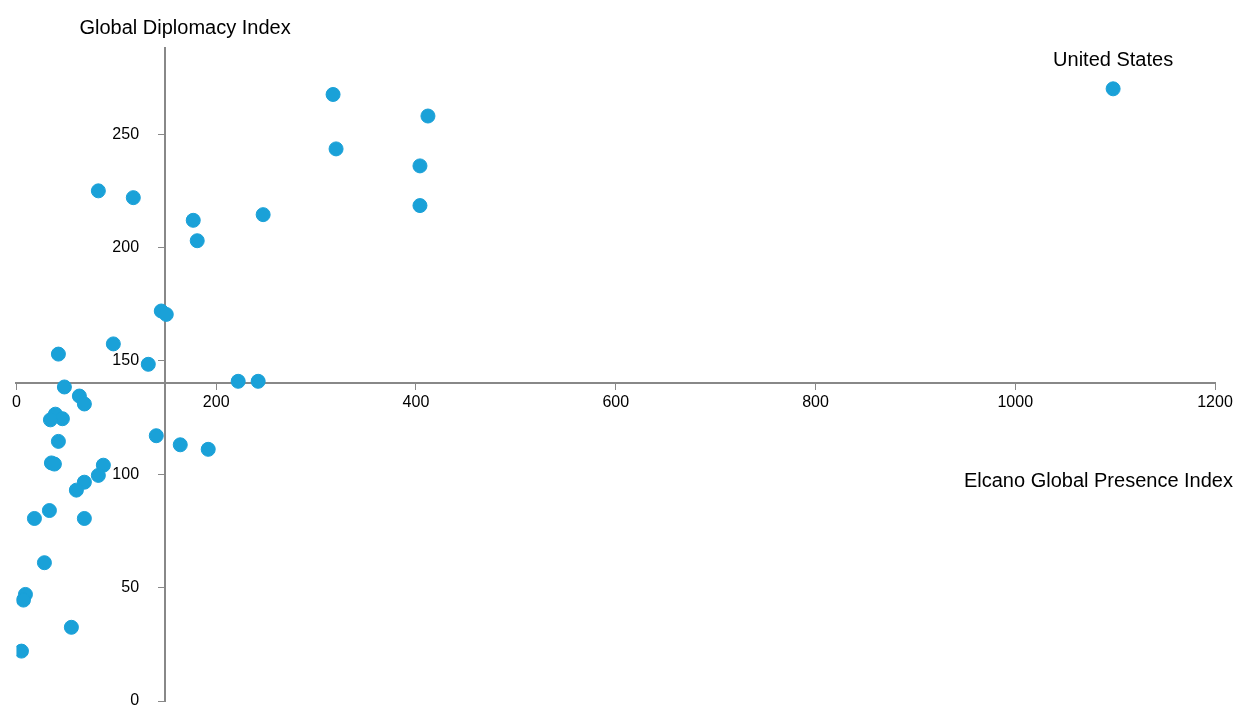 This screenshot has width=1245, height=717. I want to click on y-tick-label: 0, so click(135, 700).